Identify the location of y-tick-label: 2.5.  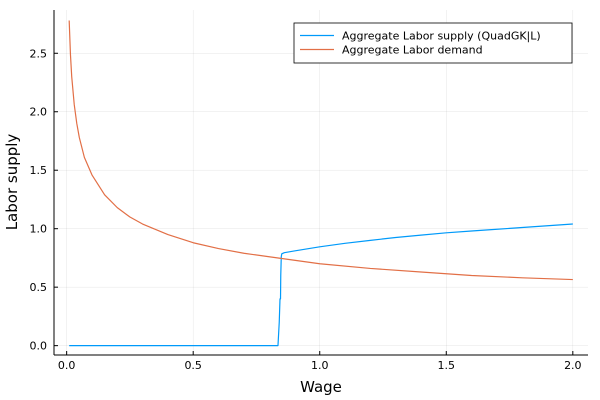
(39, 53).